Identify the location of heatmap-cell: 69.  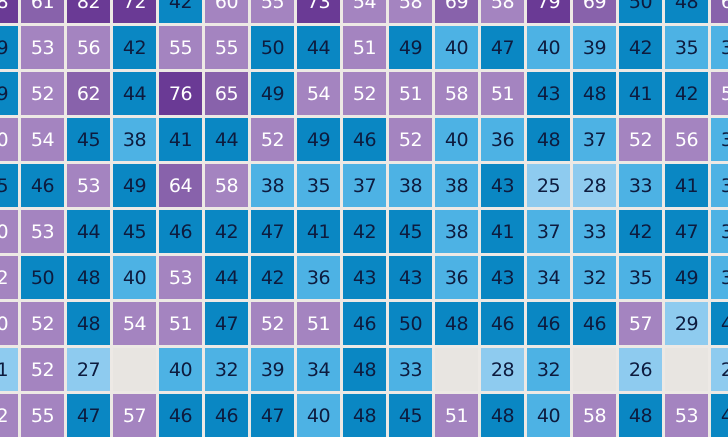
(456, 11).